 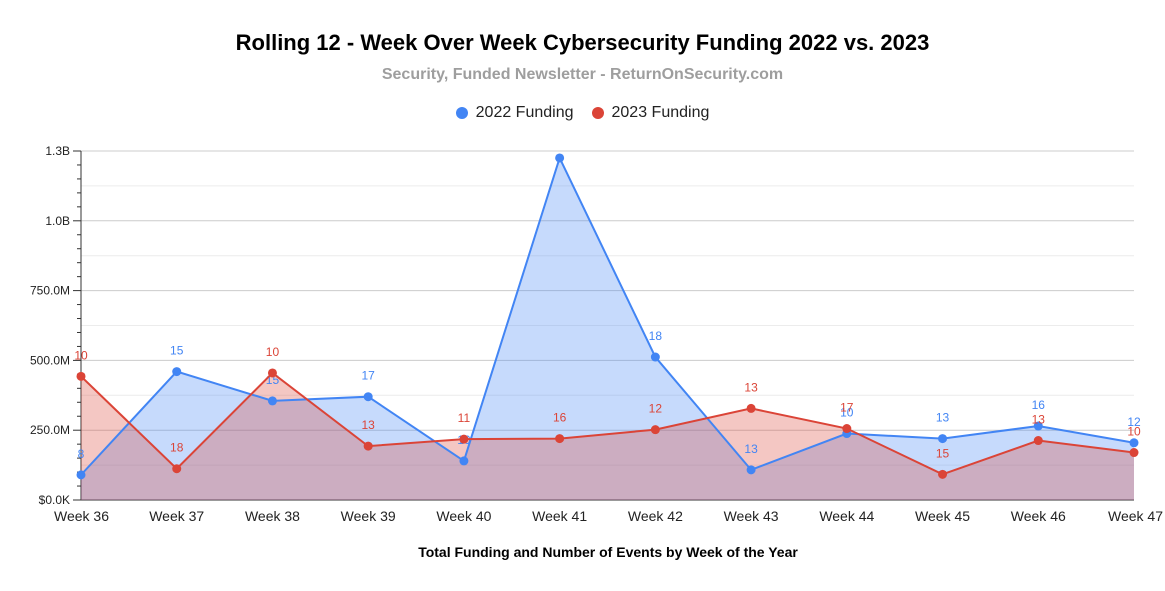 What do you see at coordinates (559, 516) in the screenshot?
I see `x-tick-label: Week 41` at bounding box center [559, 516].